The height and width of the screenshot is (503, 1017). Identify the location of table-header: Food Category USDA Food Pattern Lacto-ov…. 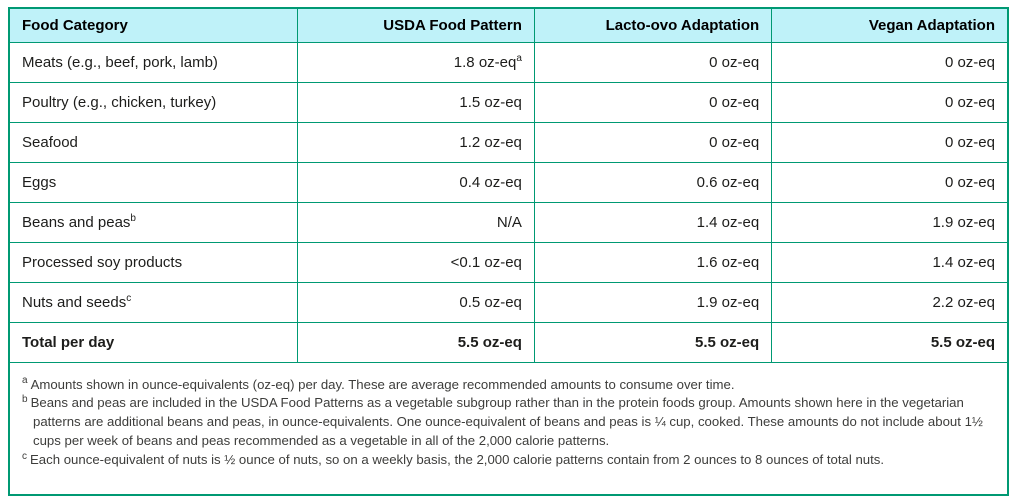
(508, 26).